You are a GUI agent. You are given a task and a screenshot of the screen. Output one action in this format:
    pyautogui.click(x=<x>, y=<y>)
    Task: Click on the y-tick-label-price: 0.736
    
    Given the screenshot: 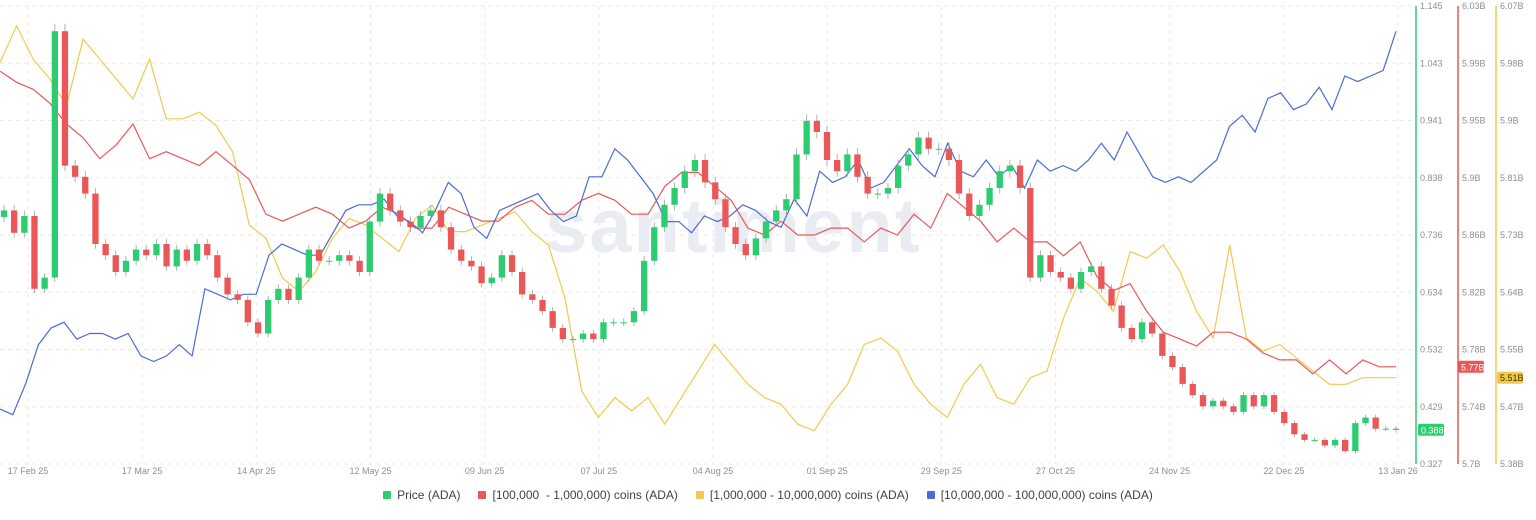 What is the action you would take?
    pyautogui.click(x=1431, y=235)
    